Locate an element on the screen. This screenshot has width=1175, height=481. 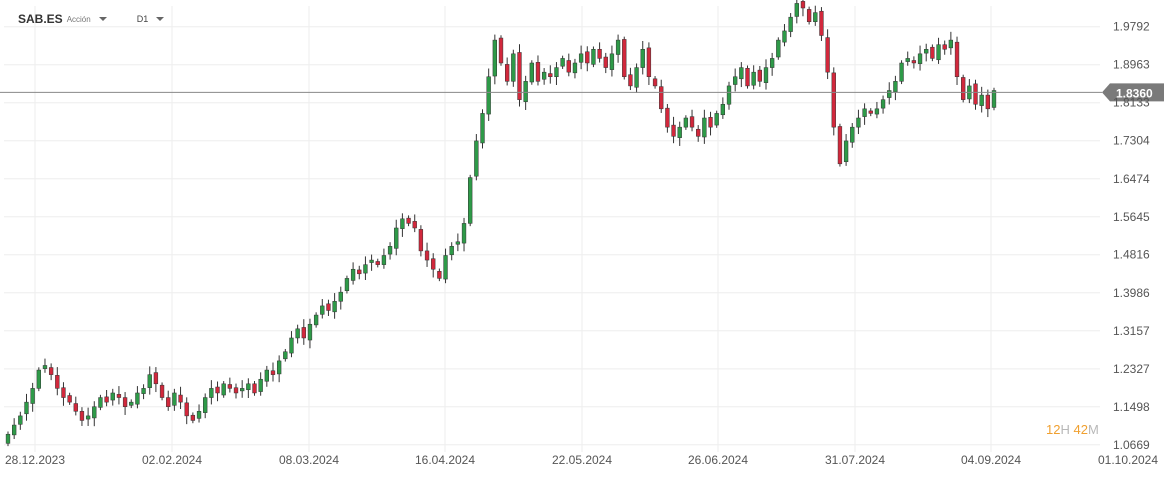
chart-toolbar: SAB.ES Acción D1 is located at coordinates (91, 19).